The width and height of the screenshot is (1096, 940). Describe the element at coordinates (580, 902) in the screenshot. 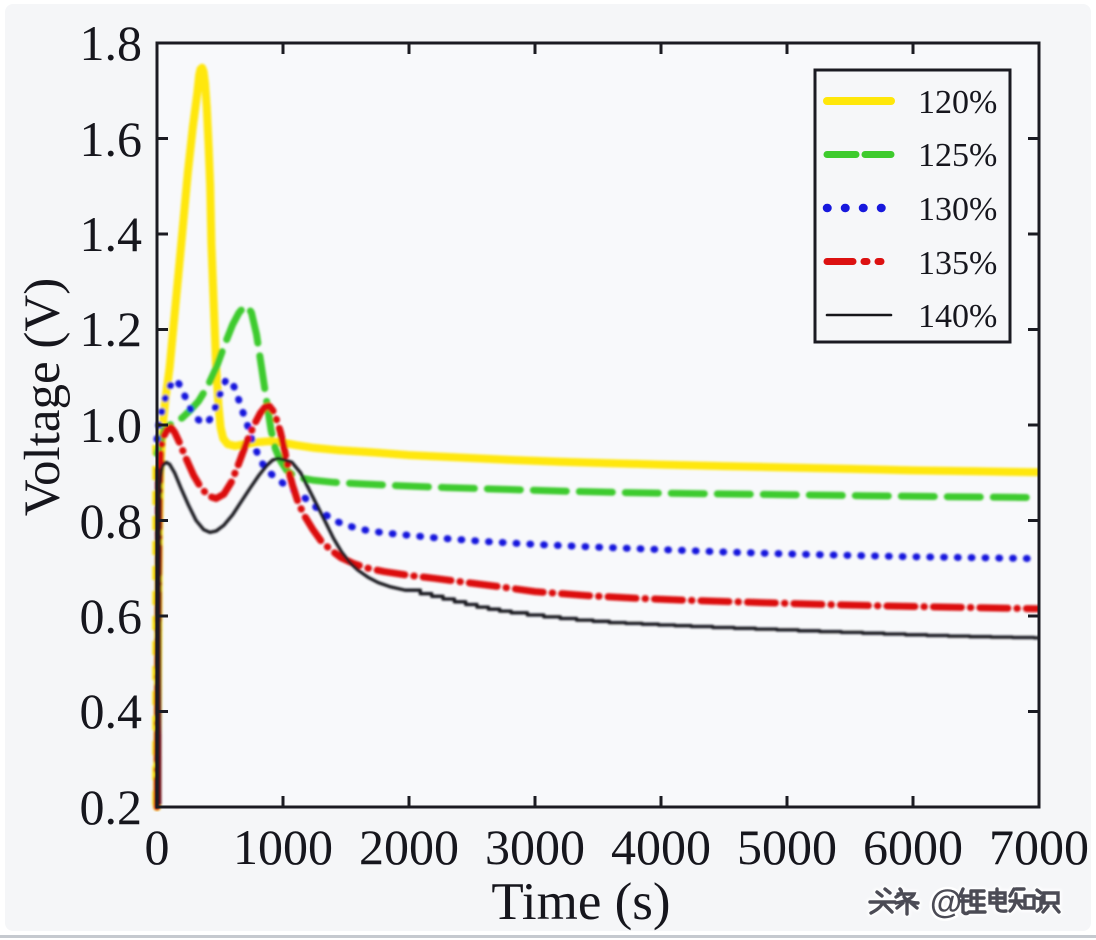

I see `svg-text: Time (s)` at that location.